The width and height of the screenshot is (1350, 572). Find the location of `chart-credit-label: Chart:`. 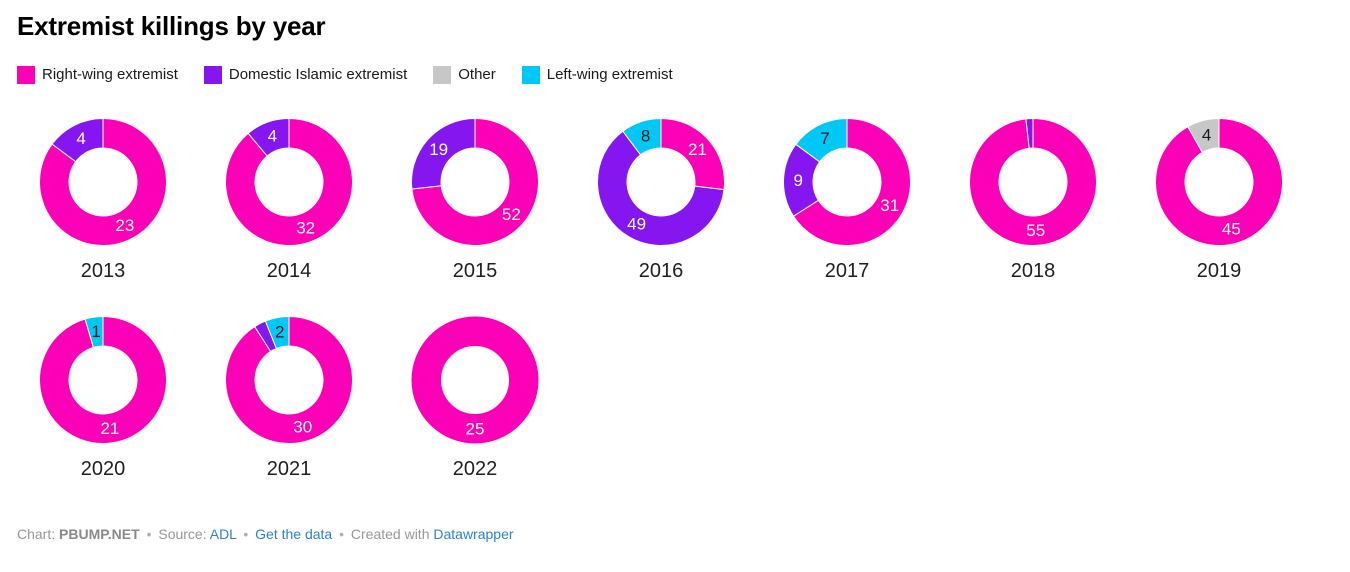

chart-credit-label: Chart: is located at coordinates (36, 533).